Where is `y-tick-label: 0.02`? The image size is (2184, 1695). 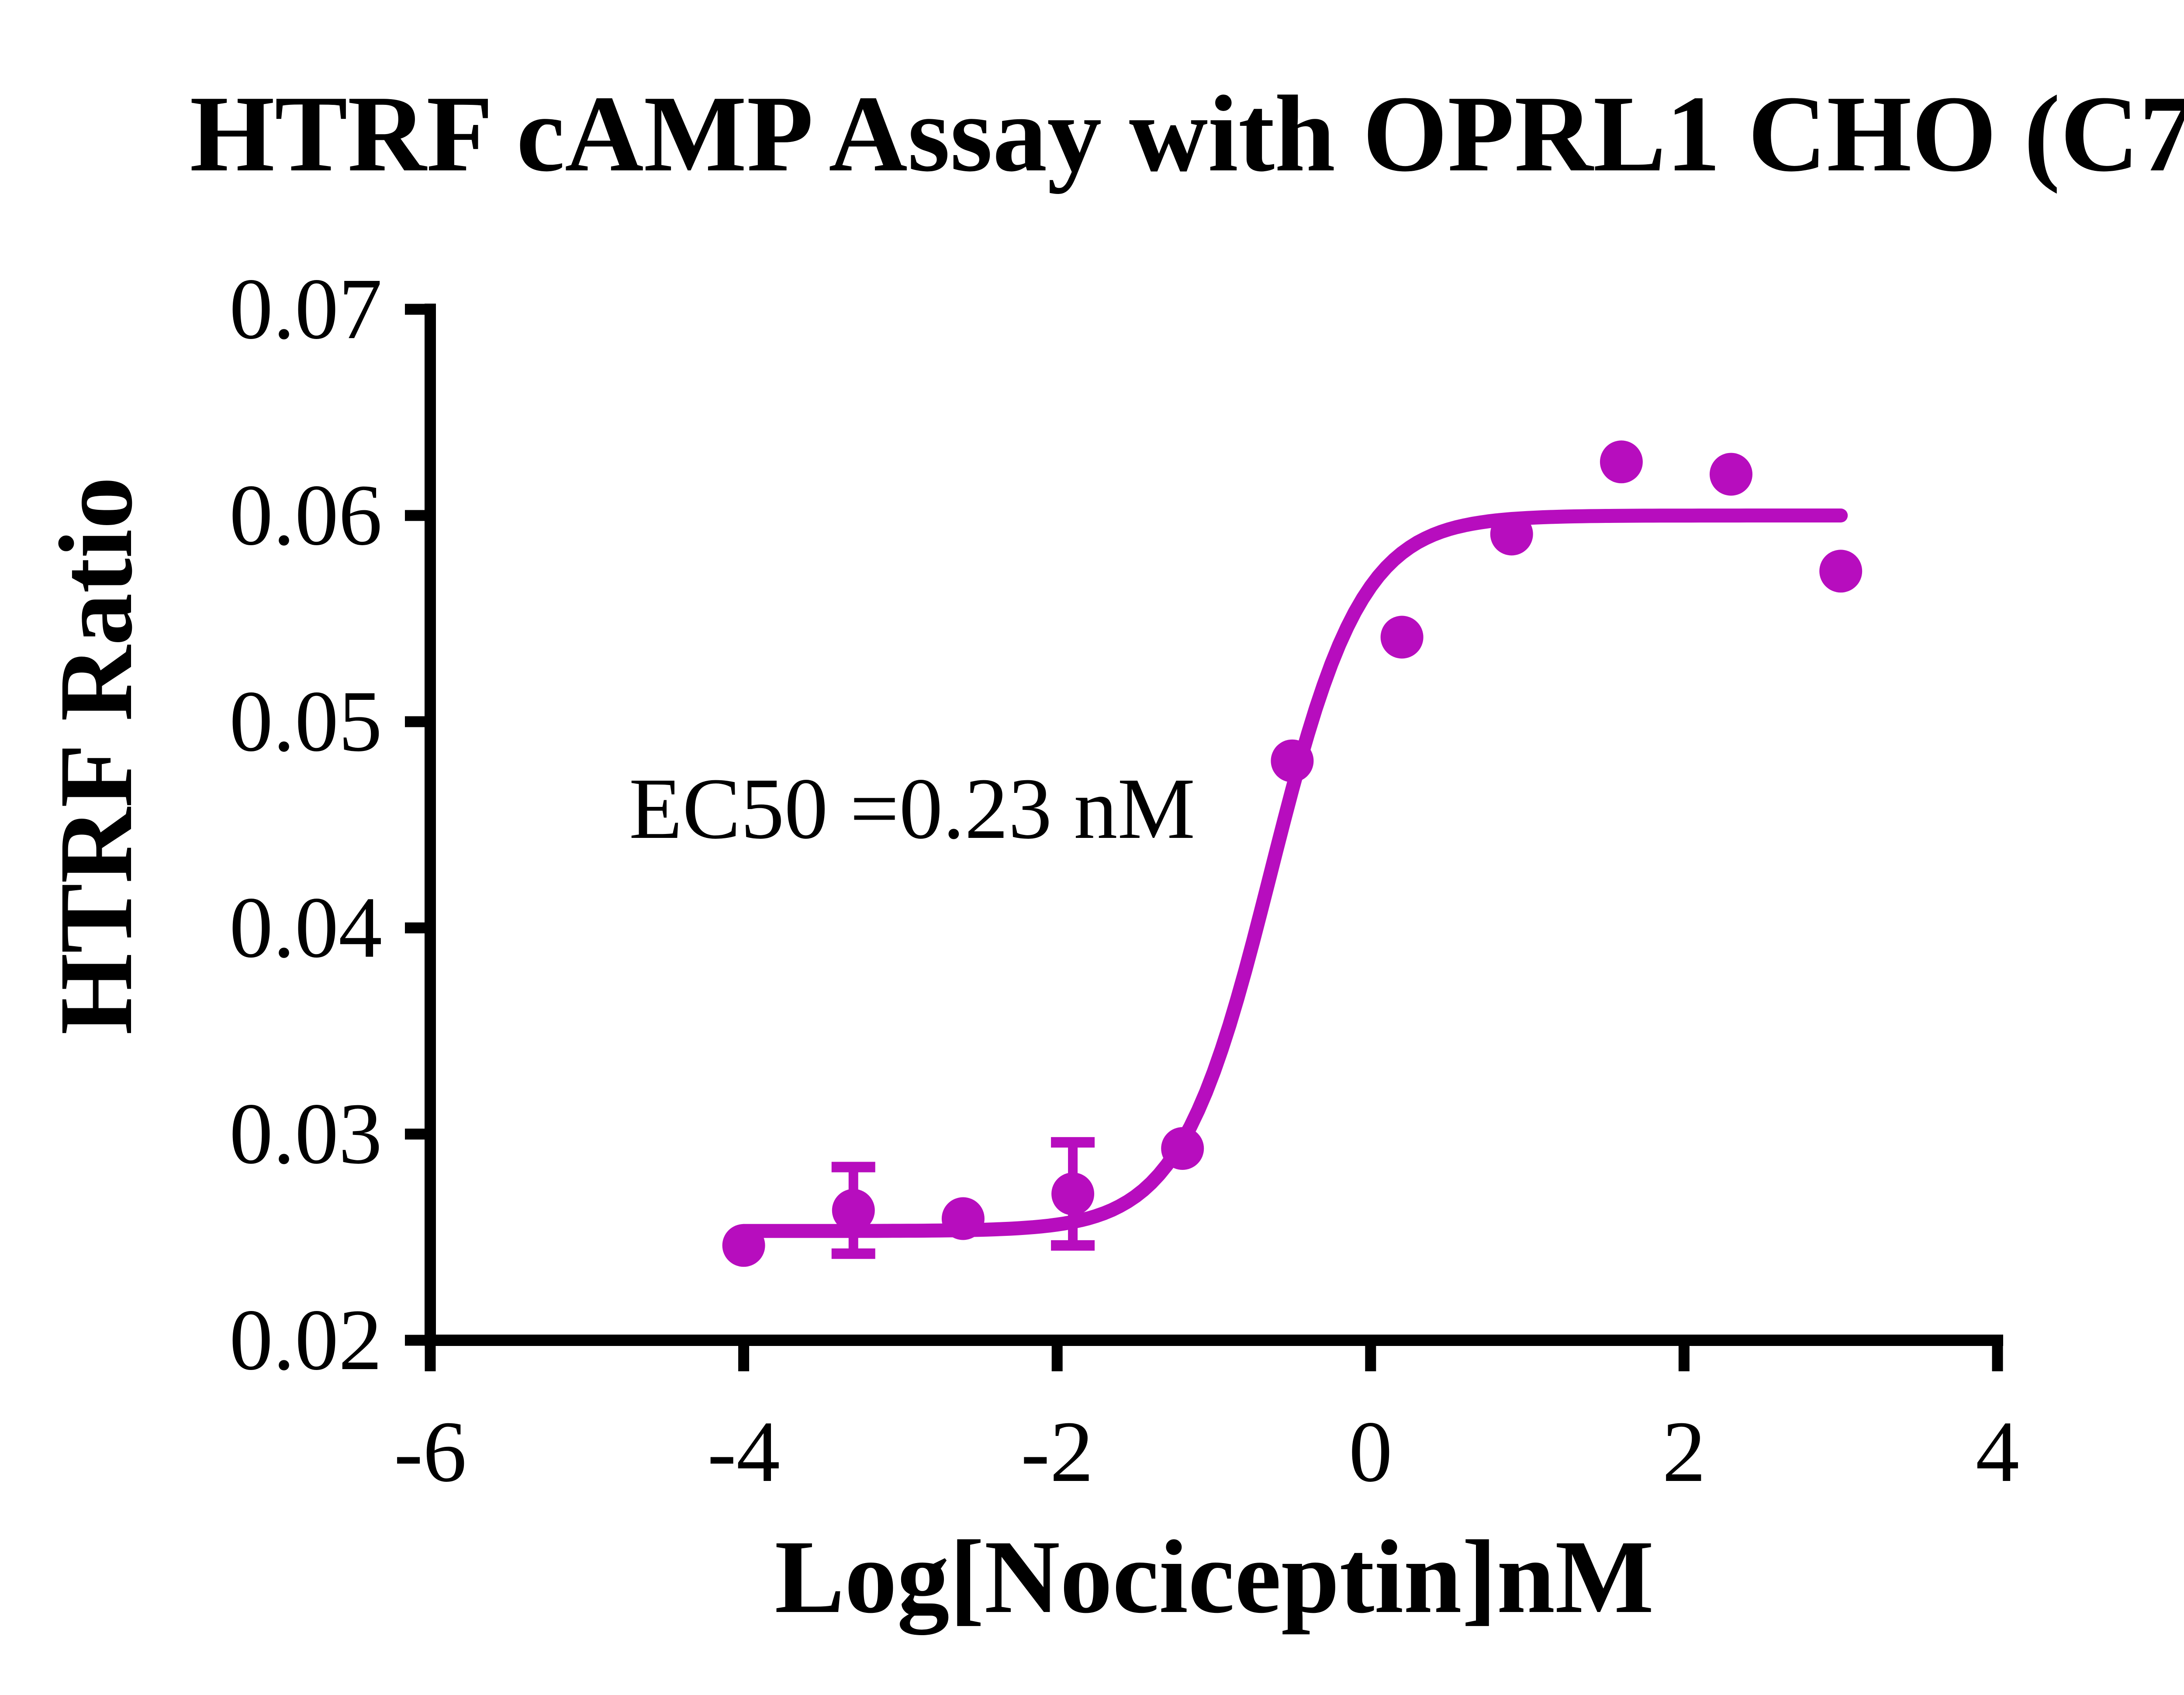
y-tick-label: 0.02 is located at coordinates (305, 1340).